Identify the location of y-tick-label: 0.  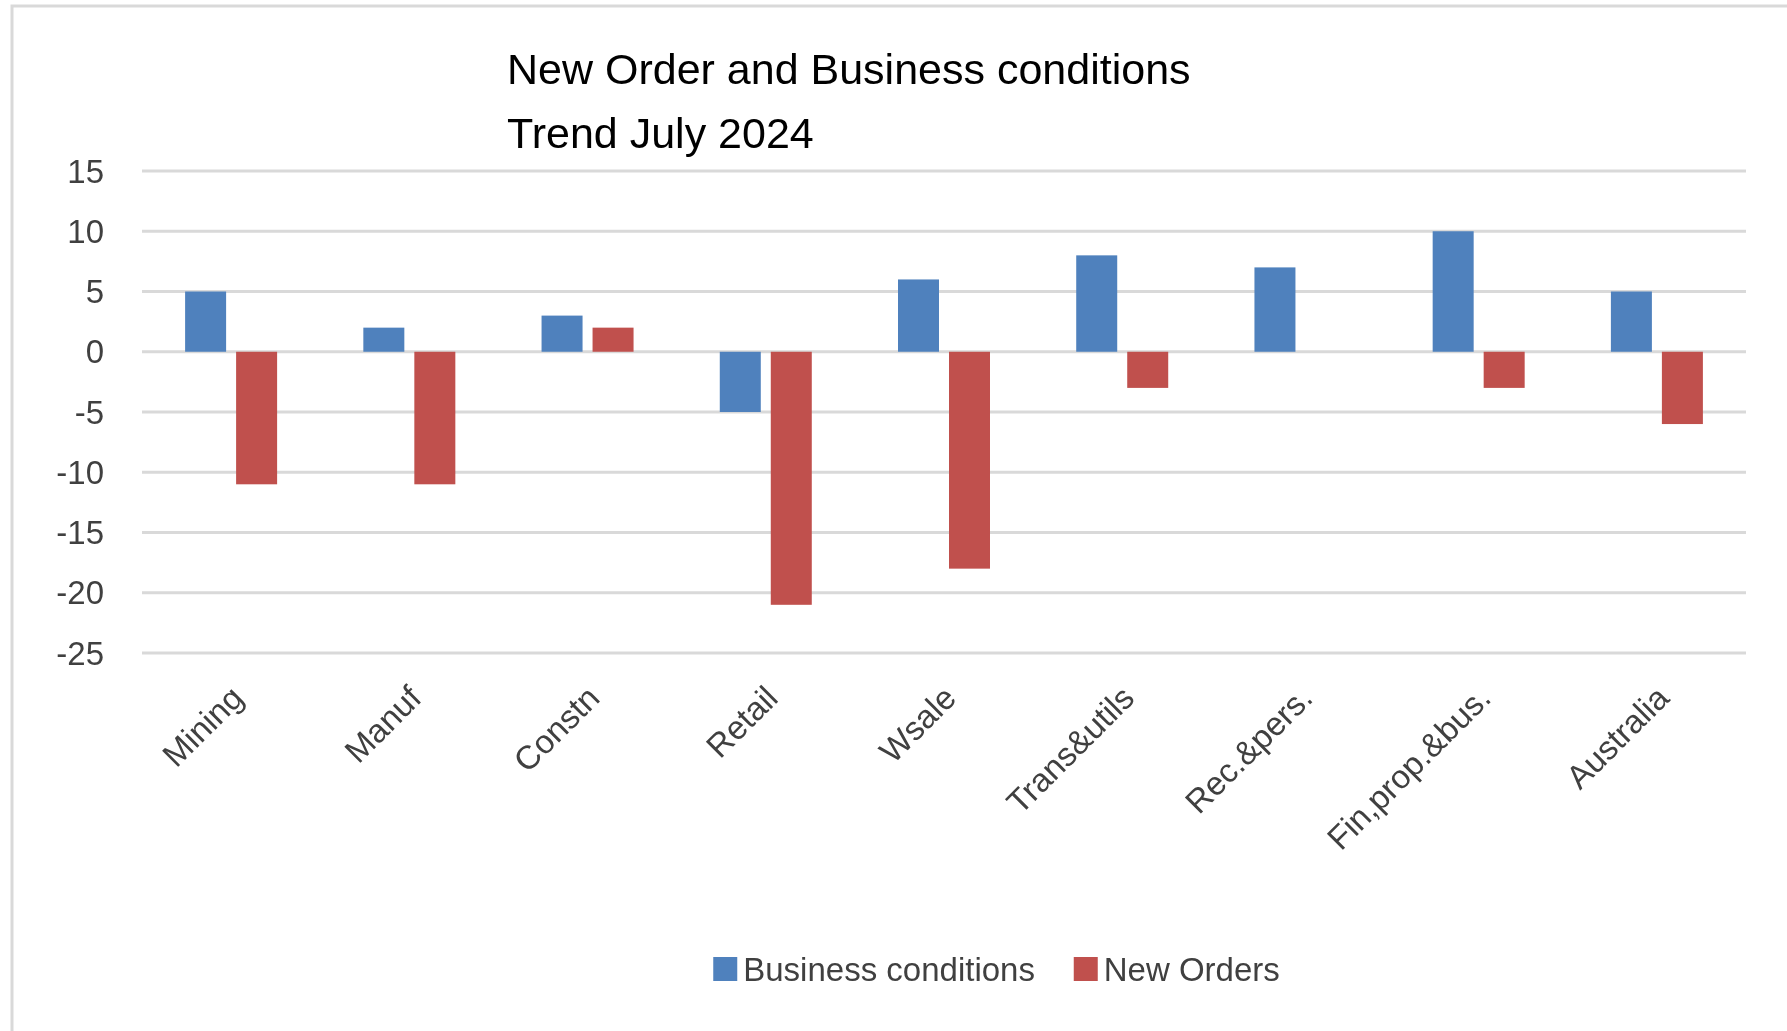
(94, 352).